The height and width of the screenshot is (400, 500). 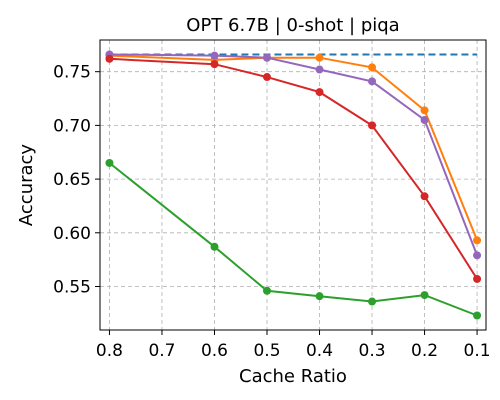 What do you see at coordinates (161, 351) in the screenshot?
I see `x-tick-label: 0.7` at bounding box center [161, 351].